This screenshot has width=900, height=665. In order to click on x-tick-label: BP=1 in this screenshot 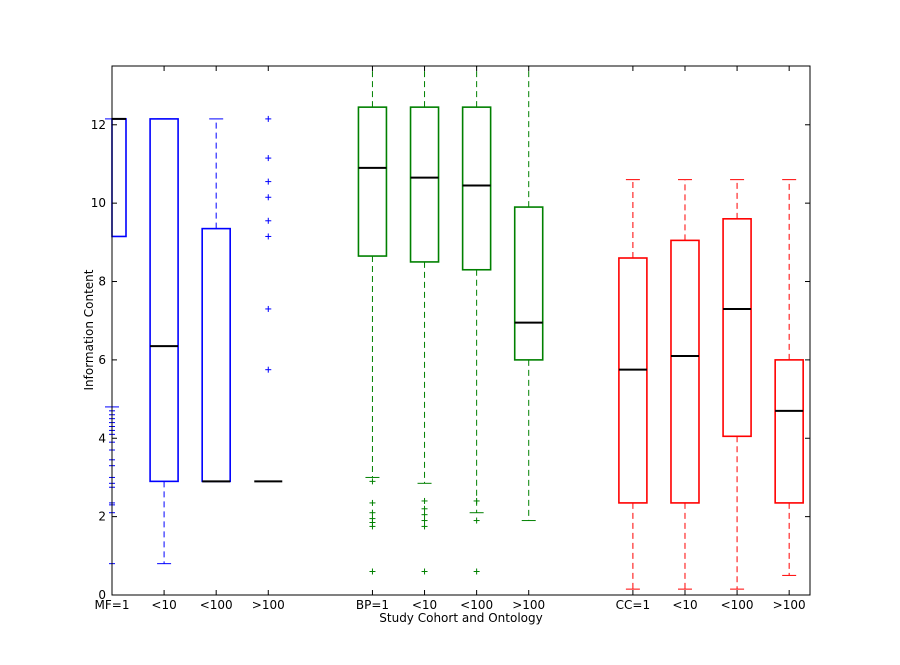, I will do `click(372, 605)`.